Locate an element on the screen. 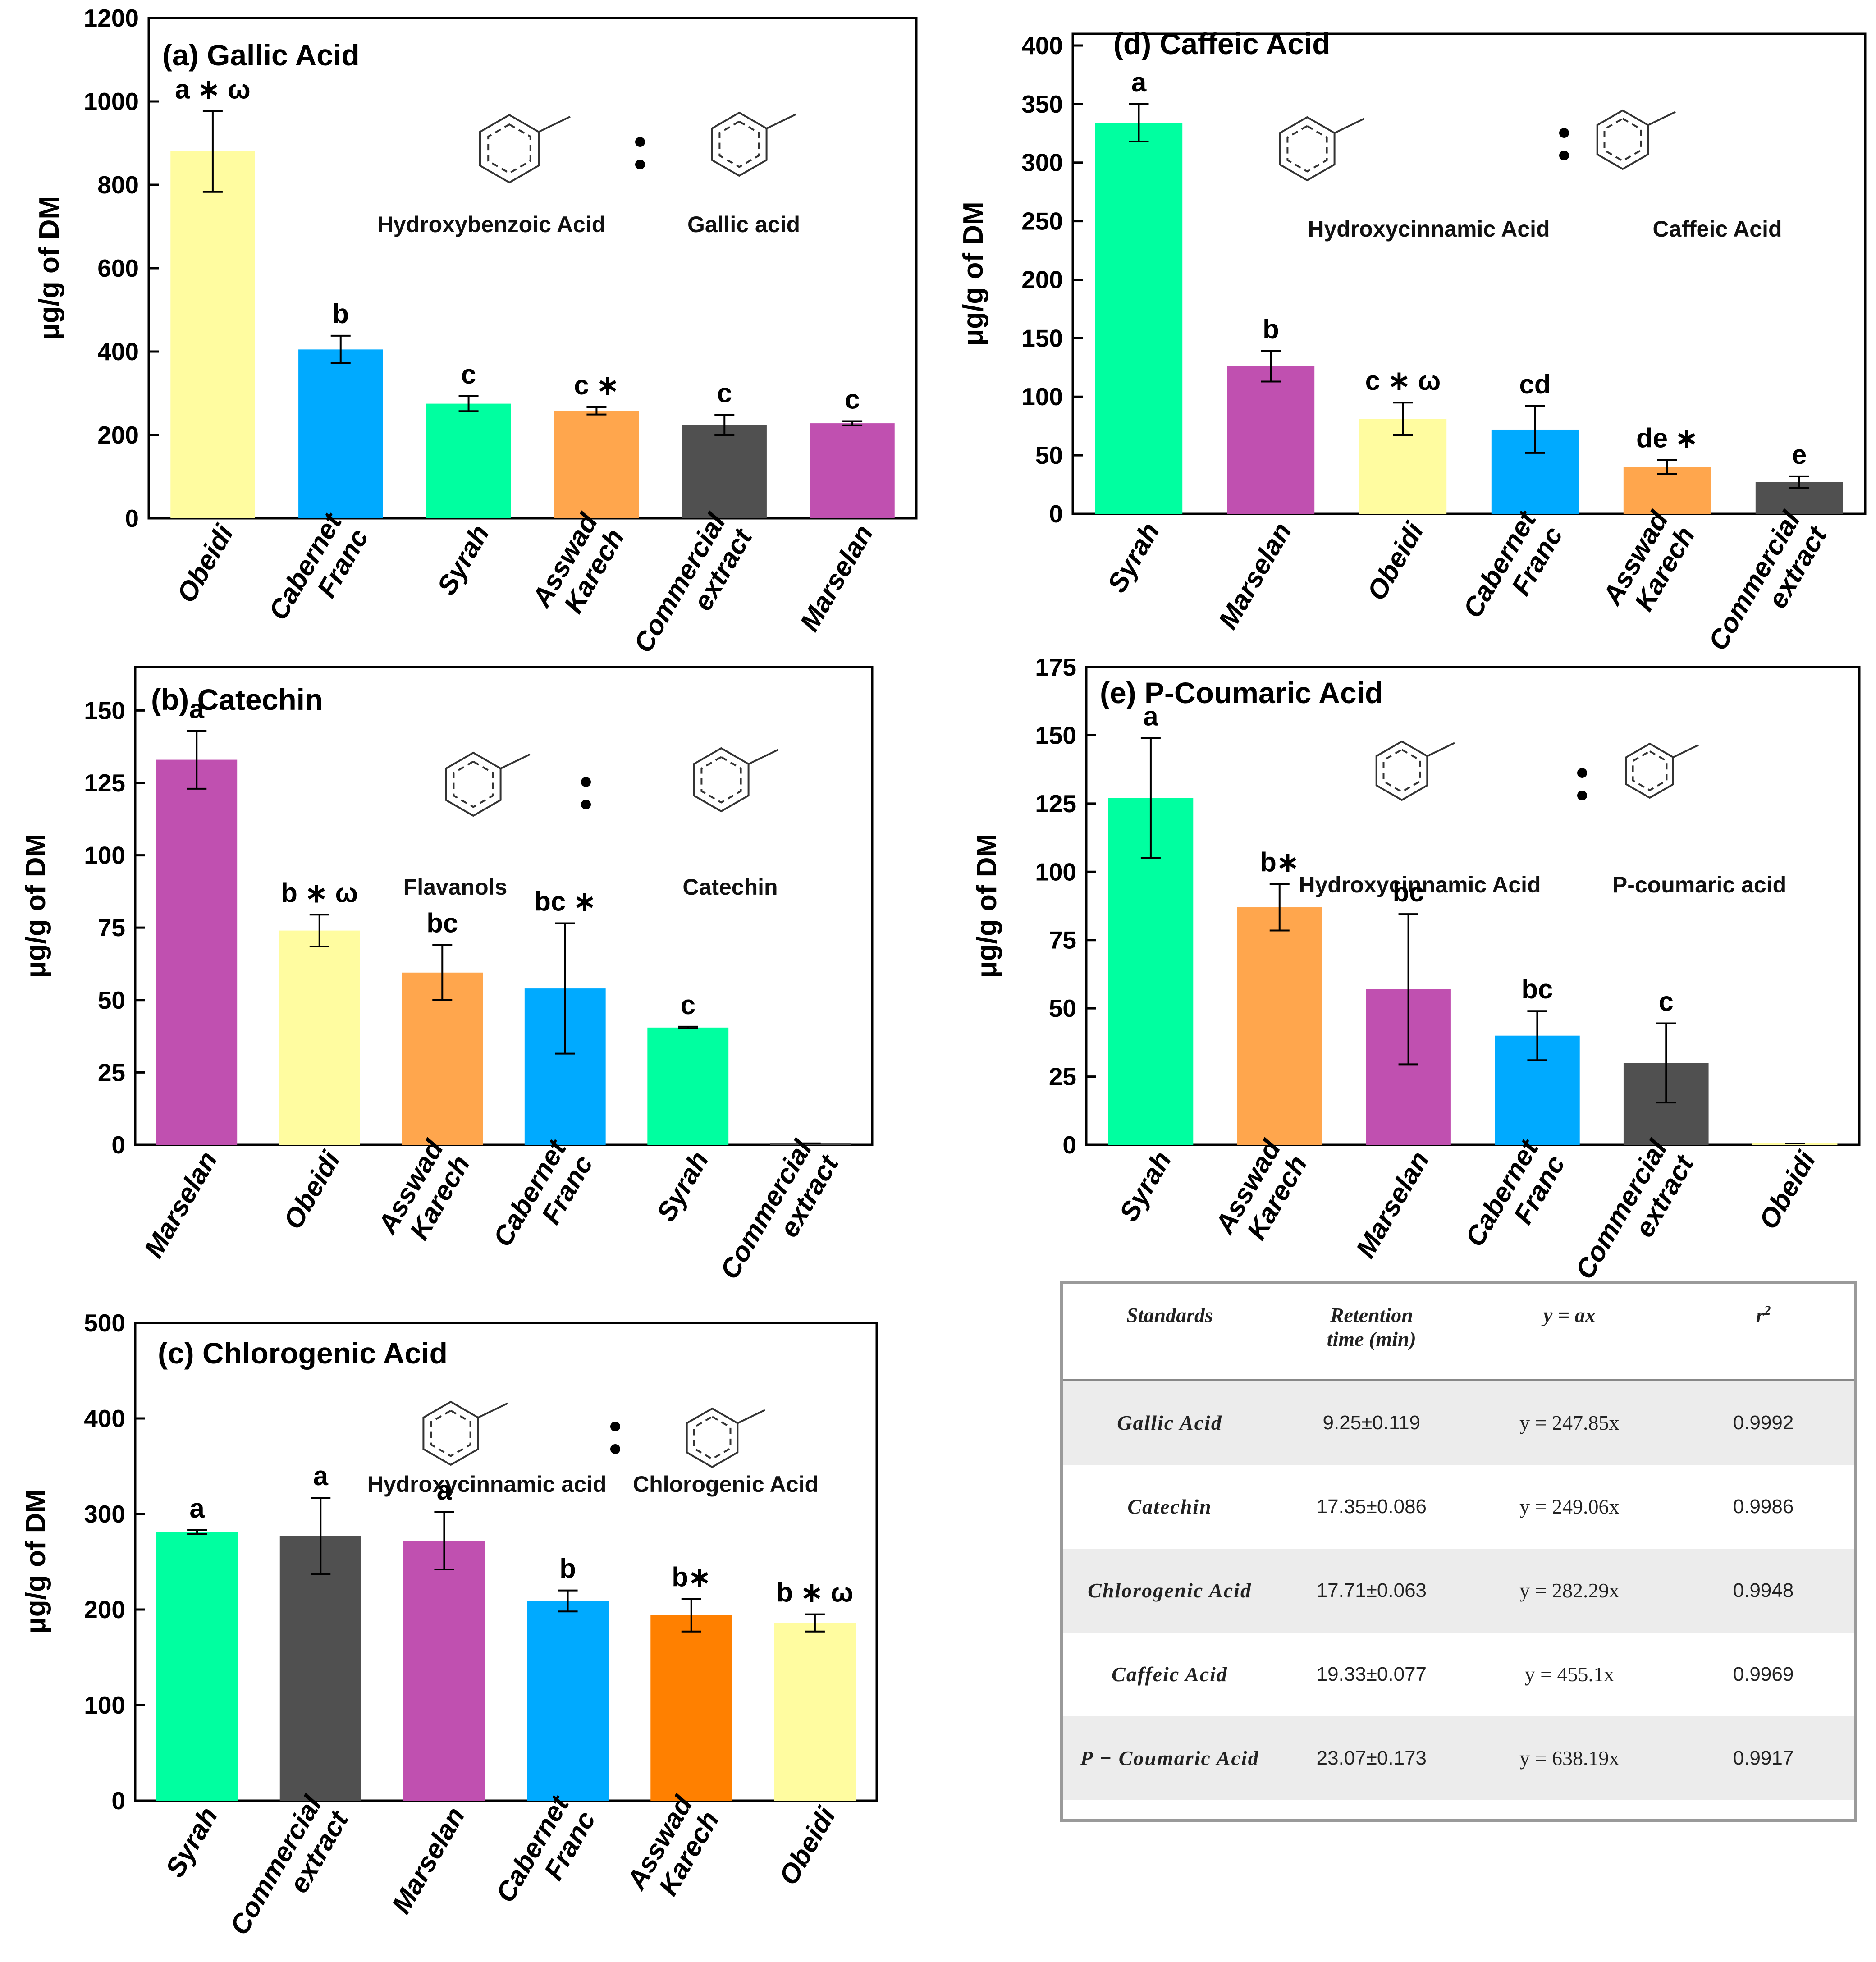 The width and height of the screenshot is (1876, 1962). y-tick-label: 175 is located at coordinates (1055, 667).